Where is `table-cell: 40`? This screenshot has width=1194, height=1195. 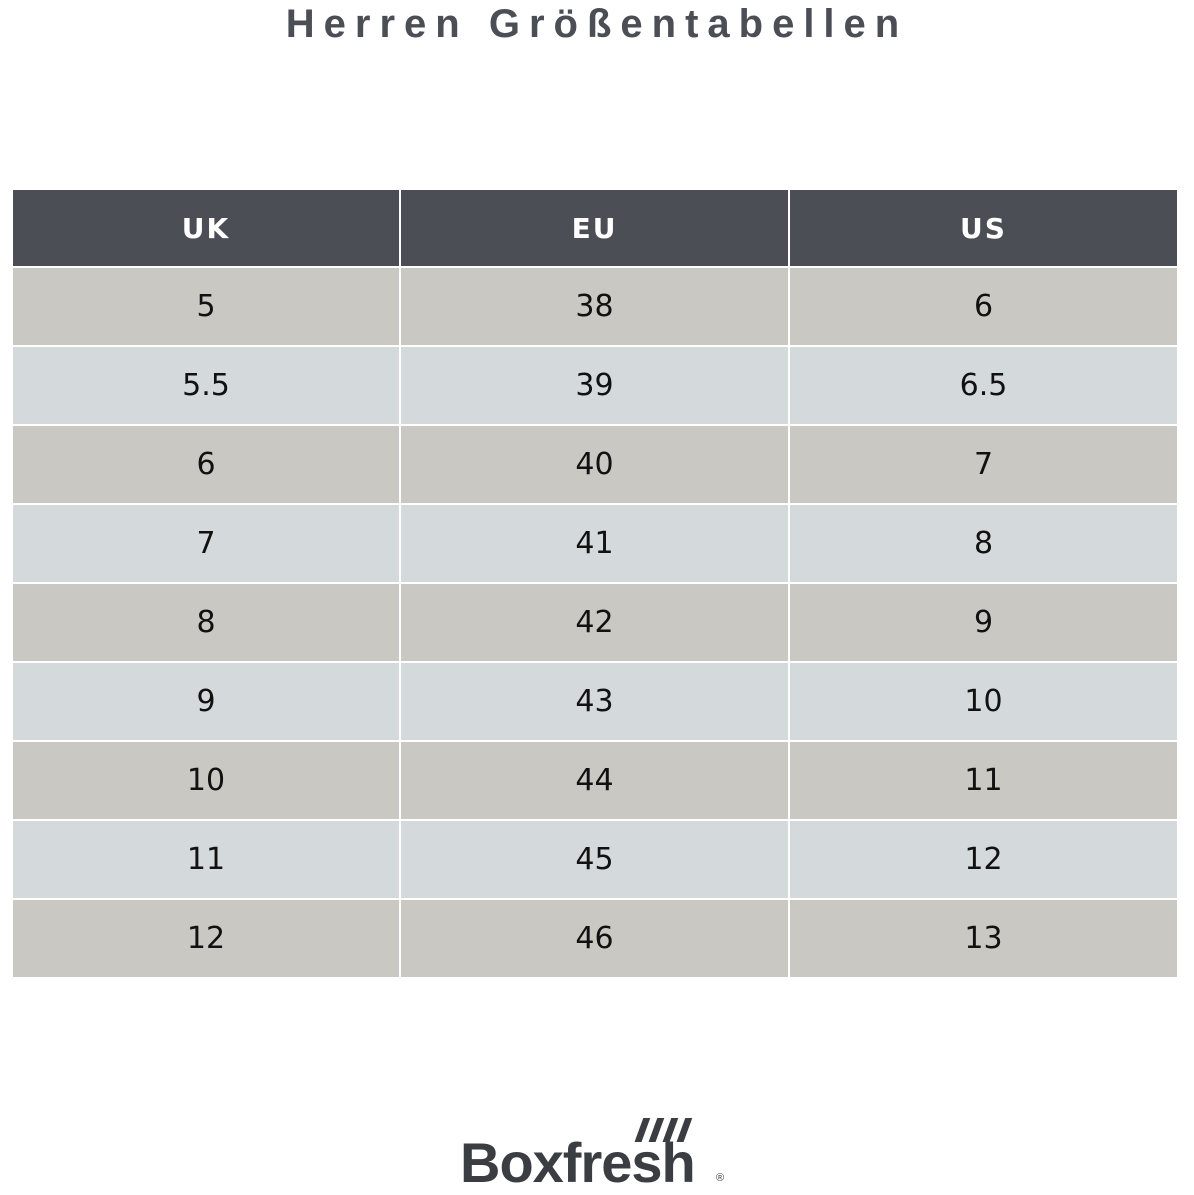
table-cell: 40 is located at coordinates (594, 464).